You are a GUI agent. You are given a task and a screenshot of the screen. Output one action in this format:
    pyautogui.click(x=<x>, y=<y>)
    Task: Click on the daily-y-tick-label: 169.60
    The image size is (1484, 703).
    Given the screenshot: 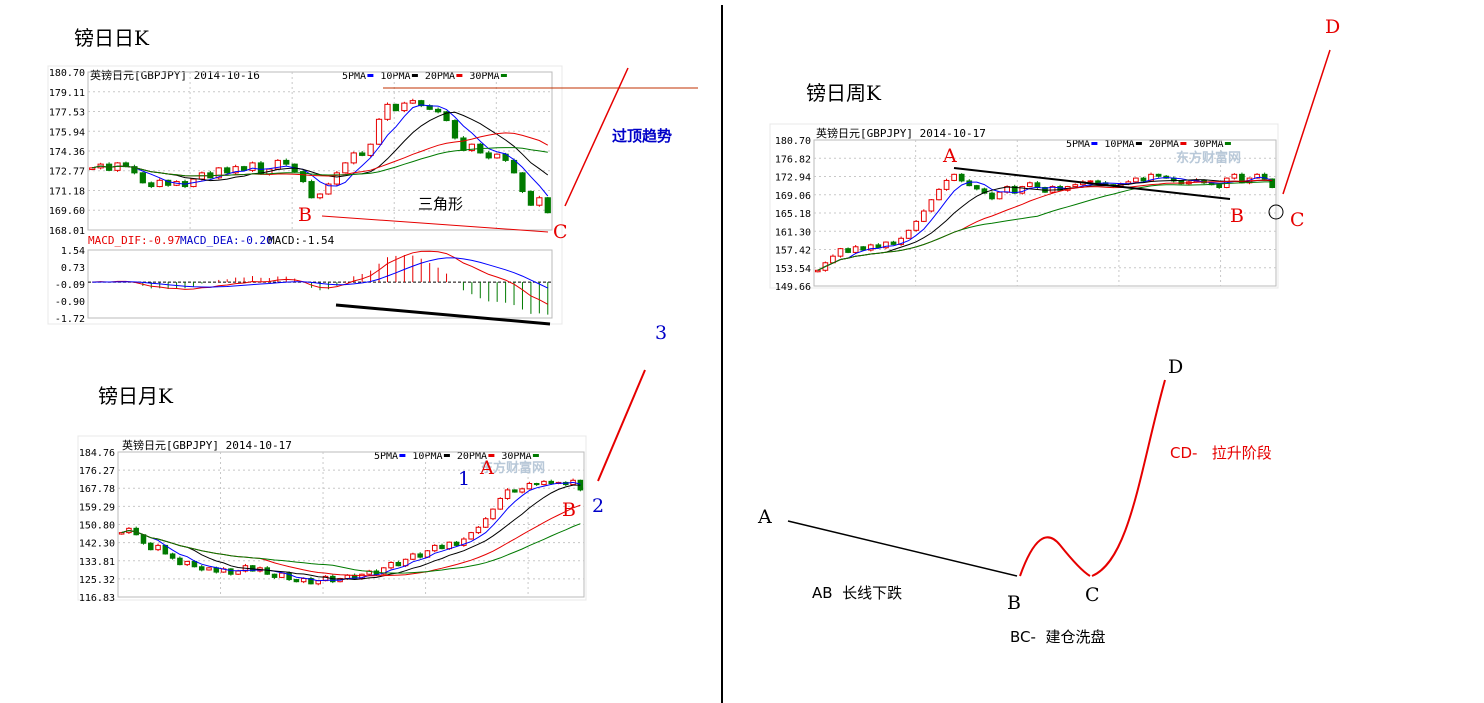 What is the action you would take?
    pyautogui.click(x=67, y=211)
    